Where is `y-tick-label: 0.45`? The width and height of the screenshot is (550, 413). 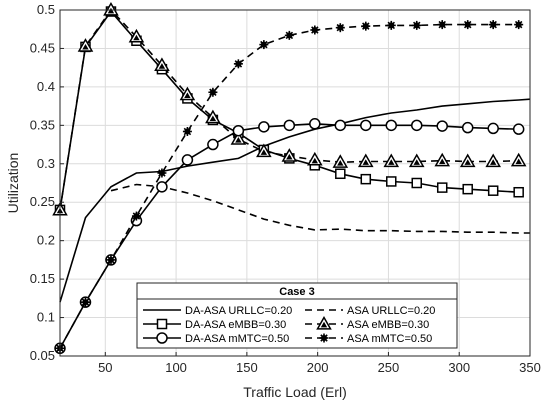
y-tick-label: 0.45 is located at coordinates (42, 47).